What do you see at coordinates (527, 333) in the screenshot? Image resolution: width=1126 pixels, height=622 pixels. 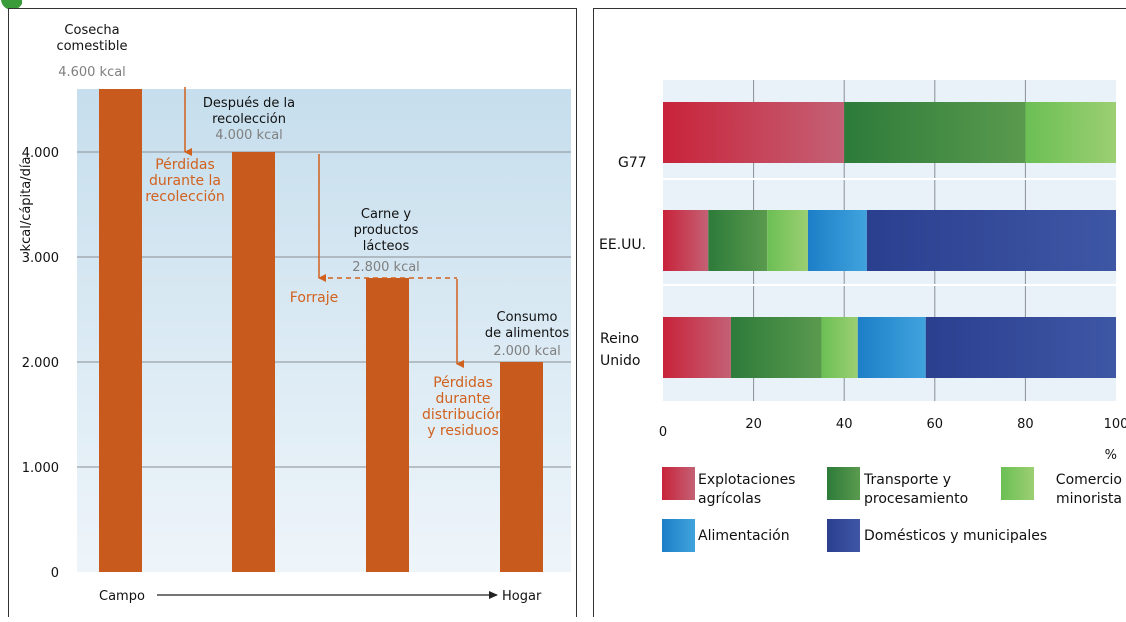 I see `bar-label: de alimentos` at bounding box center [527, 333].